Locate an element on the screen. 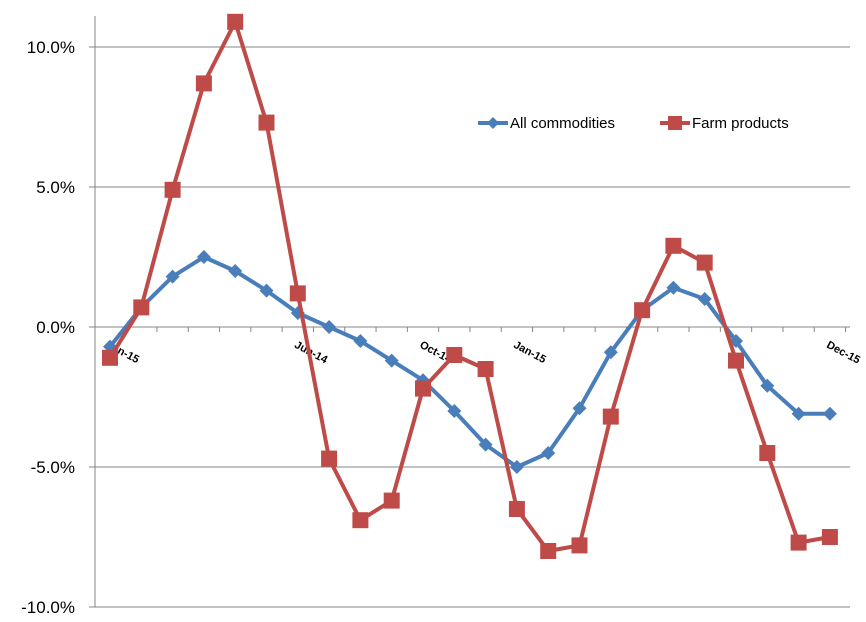  y-tick-label: 5.0% is located at coordinates (55, 187).